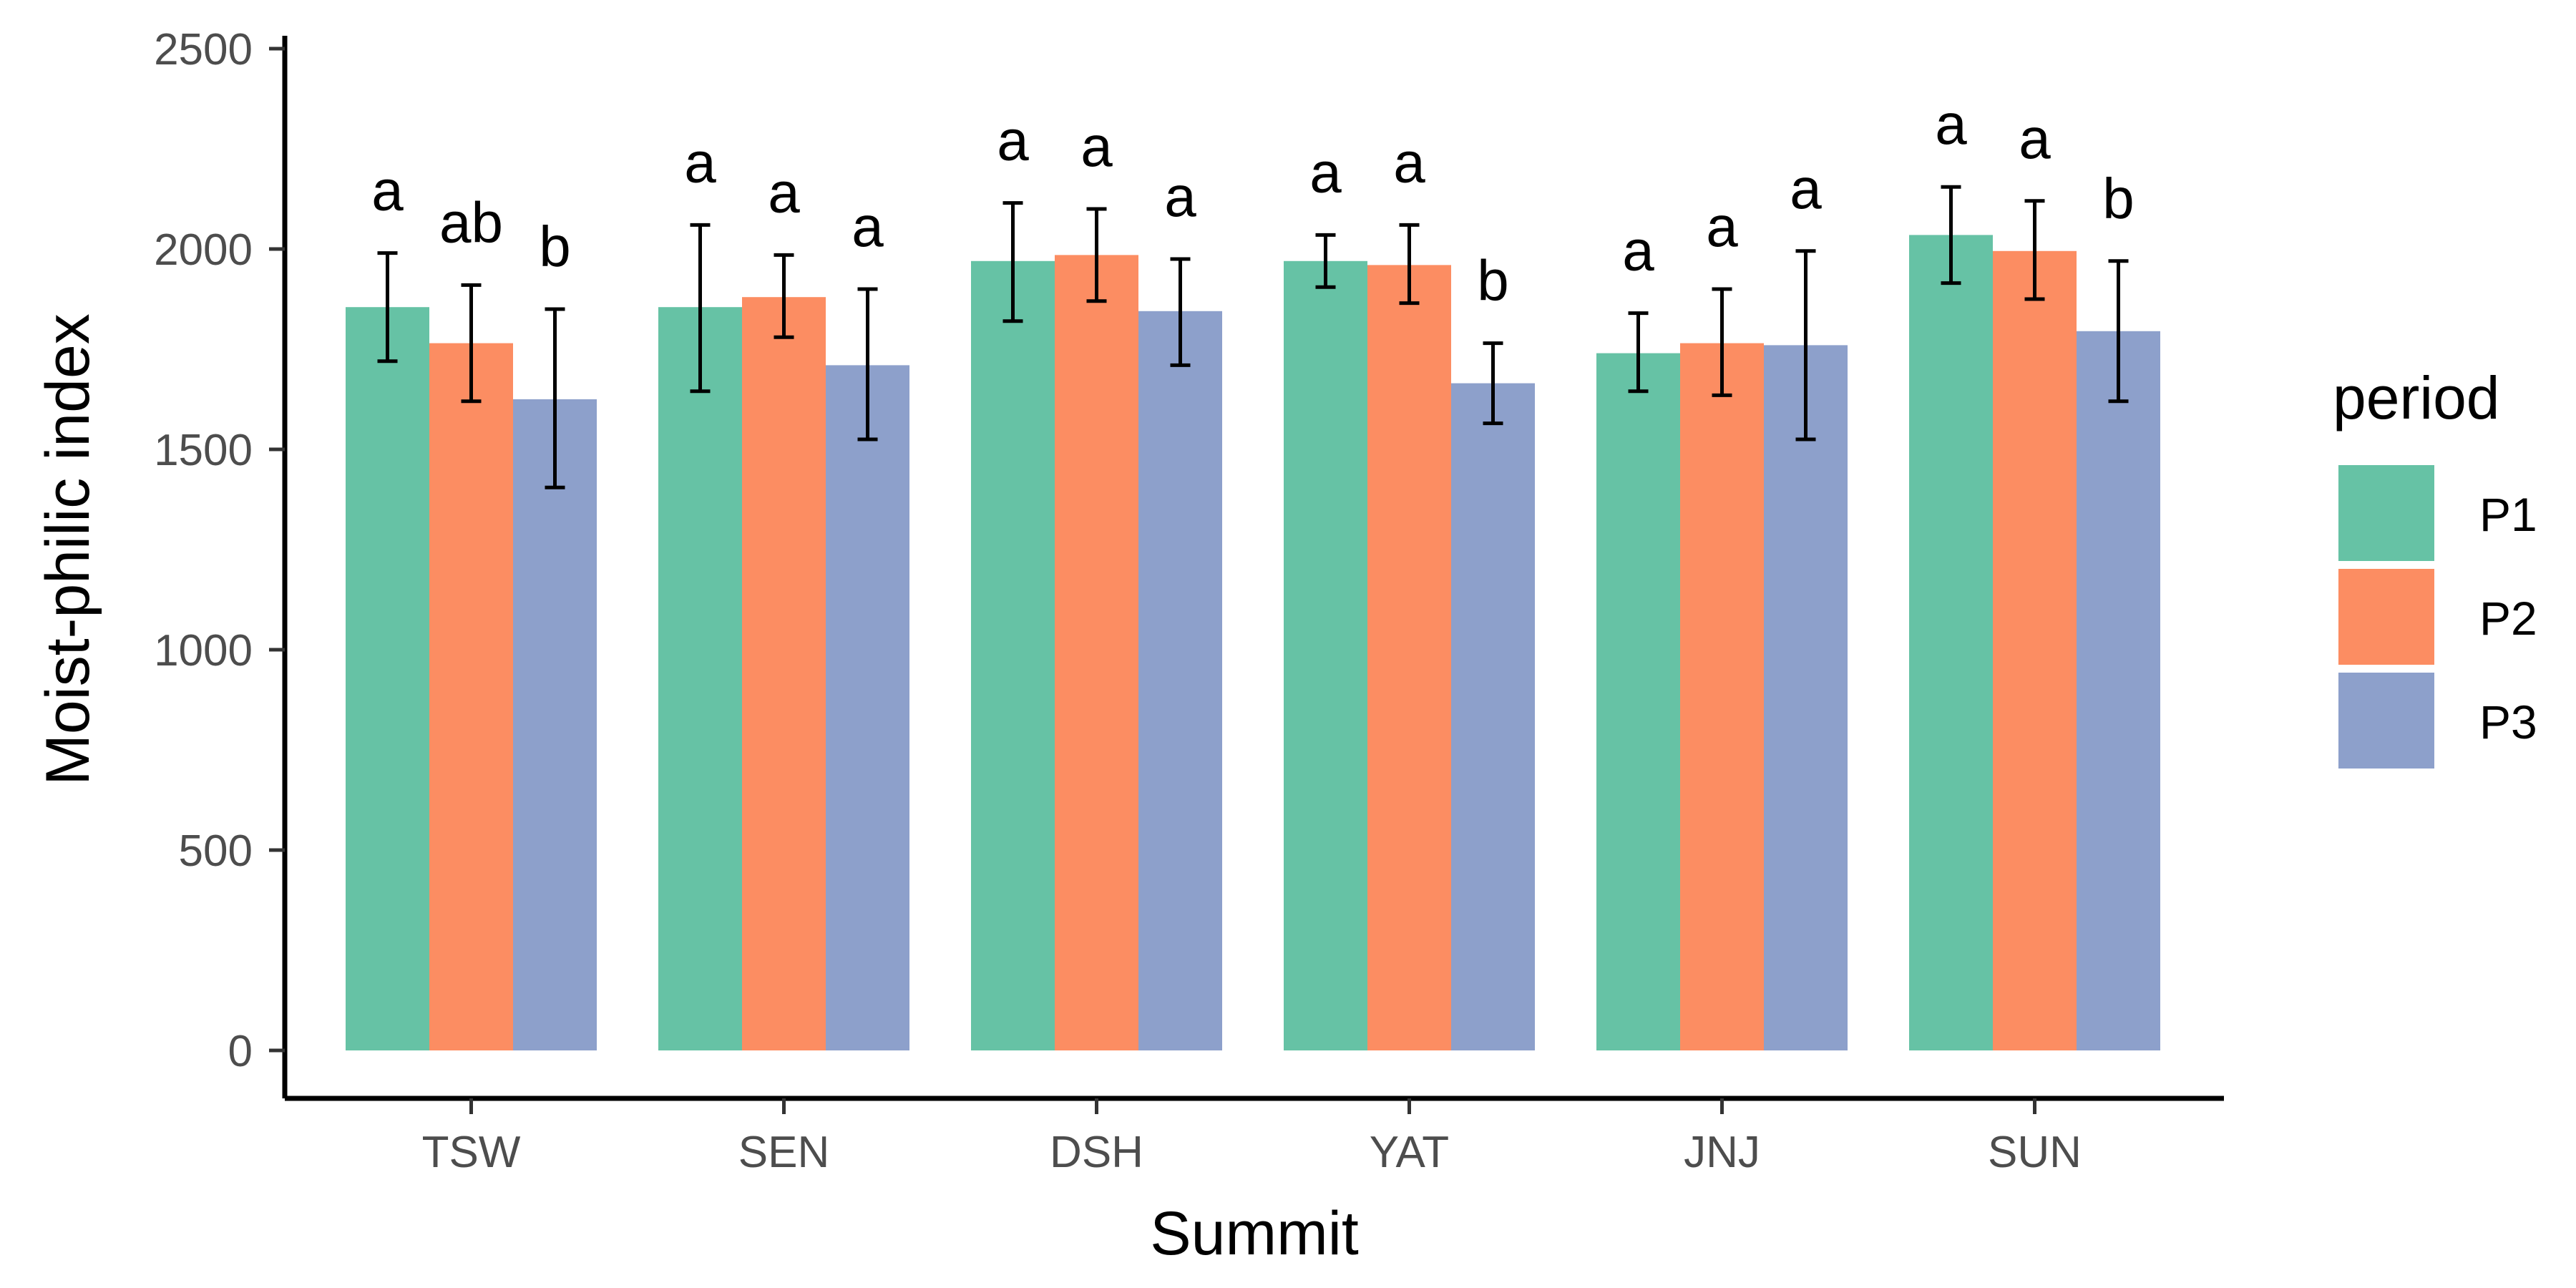  I want to click on significance-label-dsh-p2: a, so click(1096, 146).